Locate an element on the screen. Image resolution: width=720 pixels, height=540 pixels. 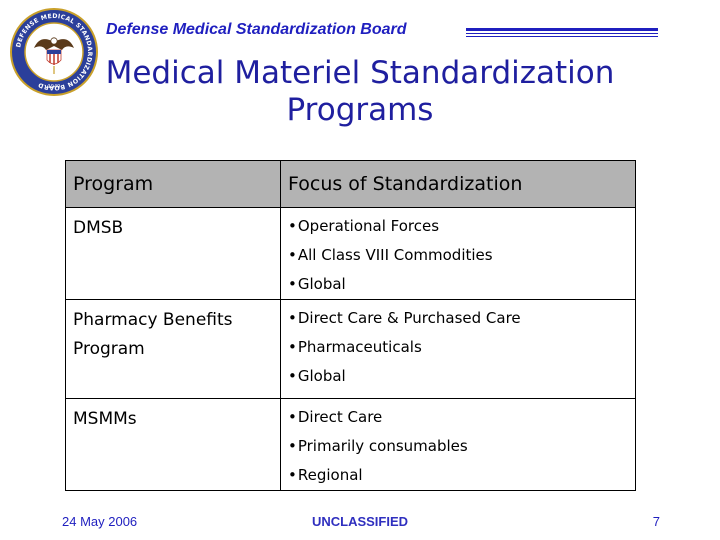
footer-date: 24 May 2006 is located at coordinates (100, 521).